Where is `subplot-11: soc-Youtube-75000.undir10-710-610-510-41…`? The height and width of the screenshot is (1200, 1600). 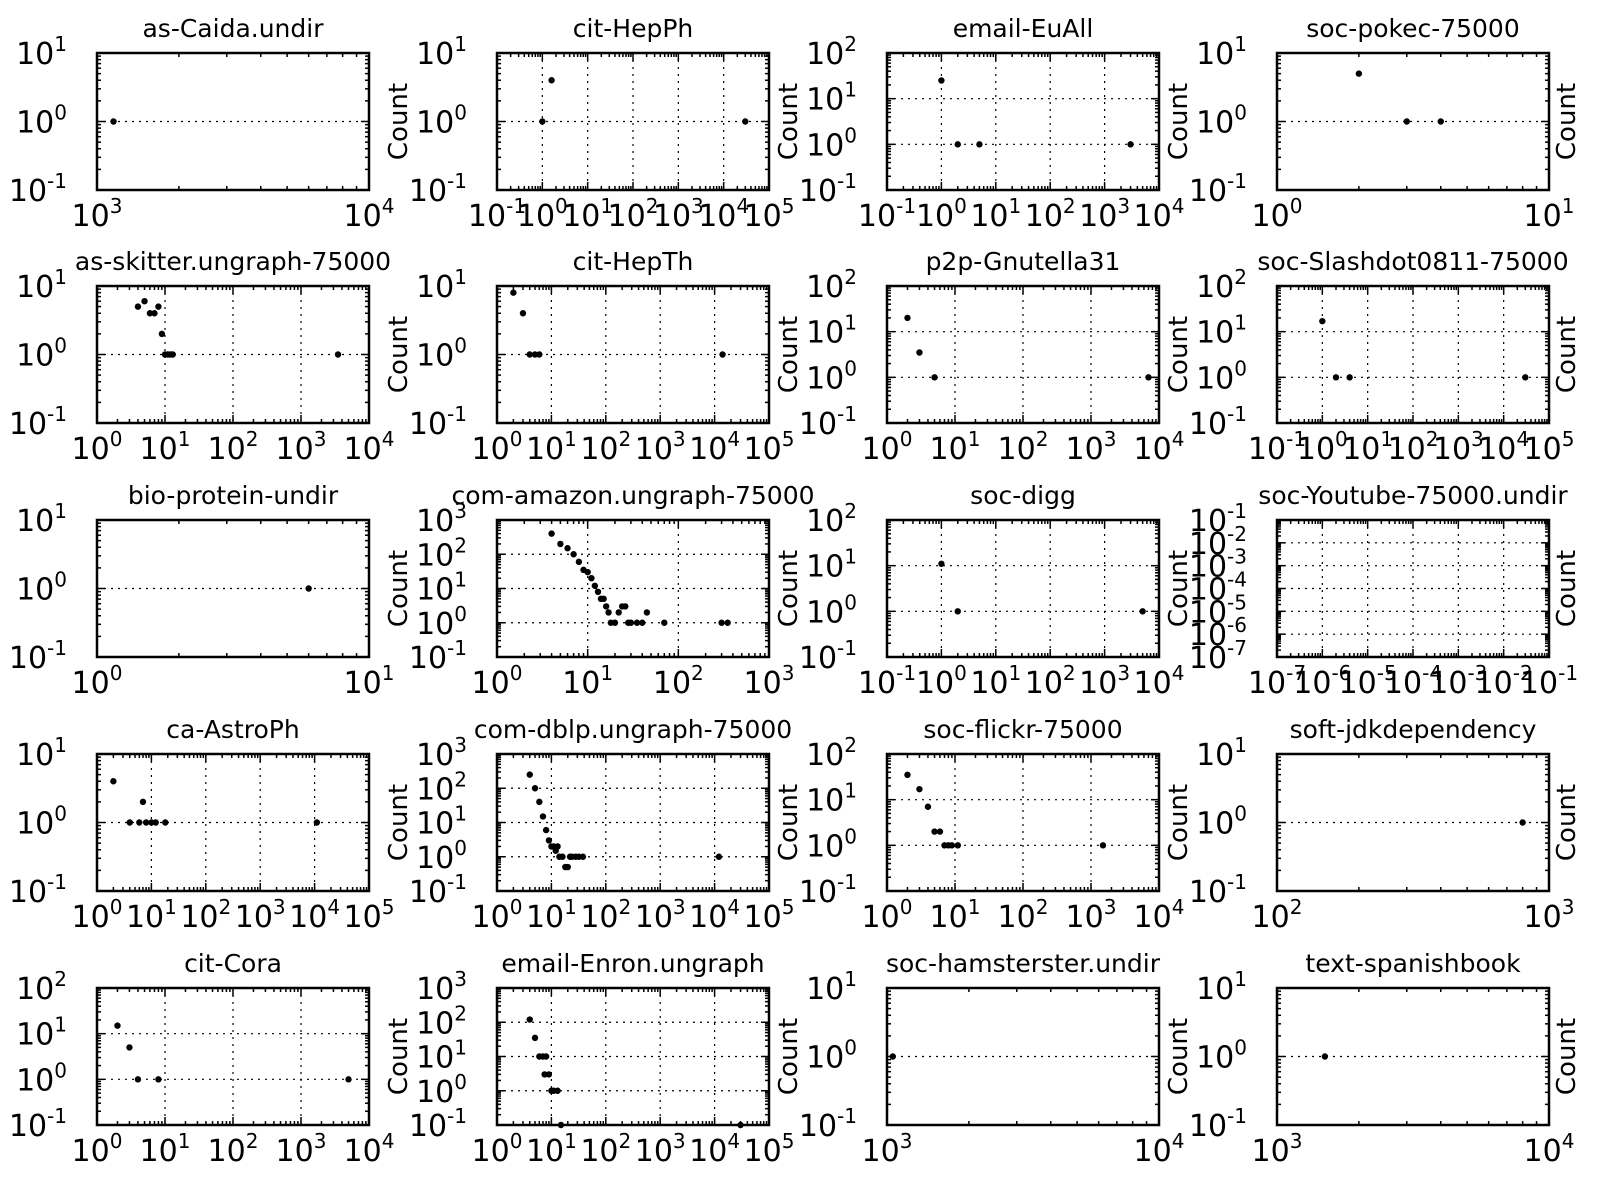 subplot-11: soc-Youtube-75000.undir10-710-610-510-41… is located at coordinates (1371, 591).